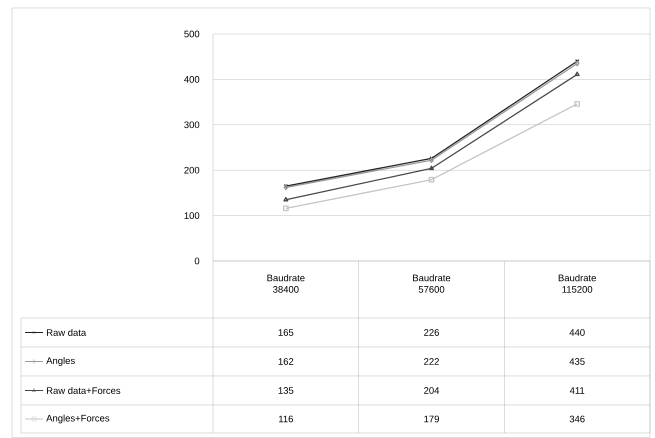  What do you see at coordinates (577, 361) in the screenshot?
I see `data-label: 435` at bounding box center [577, 361].